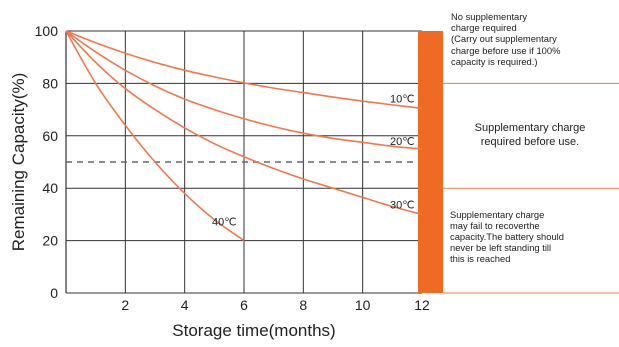 This screenshot has height=347, width=619. I want to click on x-axis-label: Storage time(months), so click(253, 330).